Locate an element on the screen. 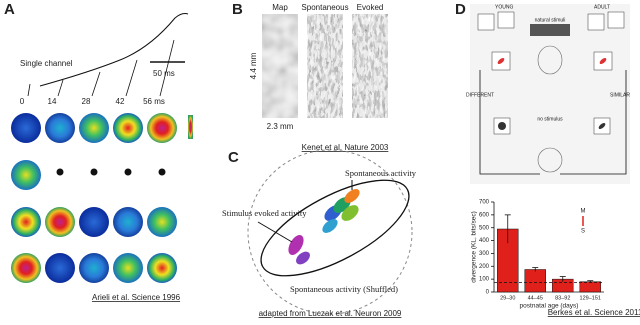 This screenshot has width=640, height=325. y-tick-label: 300 is located at coordinates (484, 254).